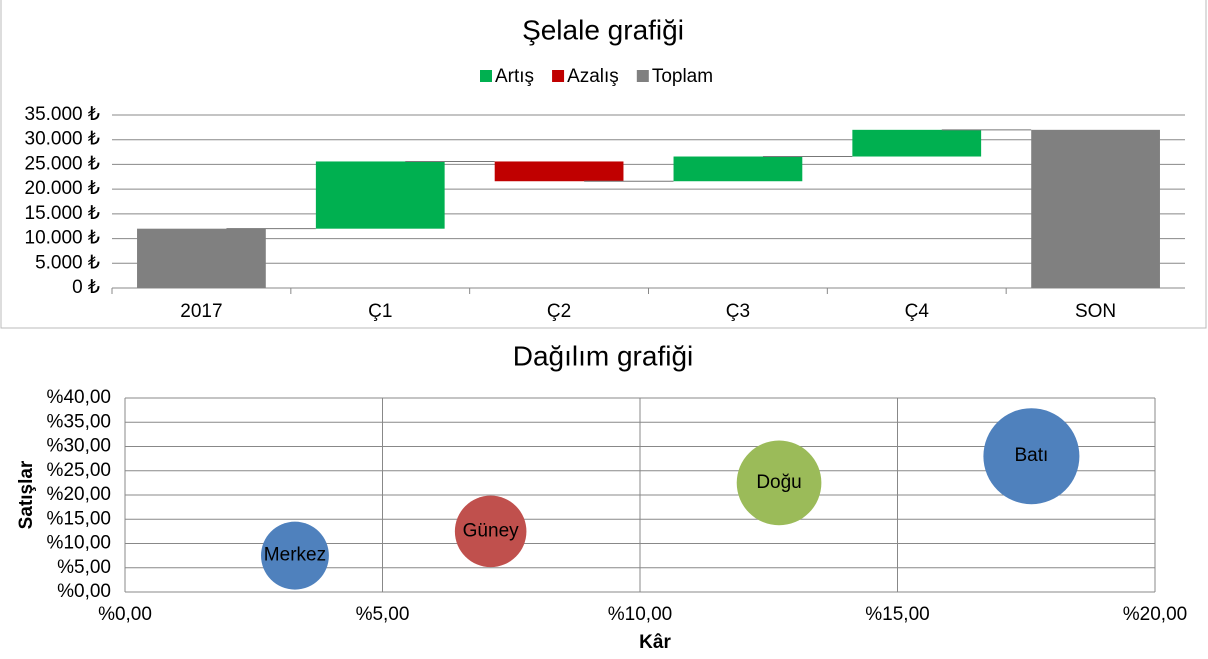  What do you see at coordinates (593, 76) in the screenshot?
I see `legend-label: Azalış` at bounding box center [593, 76].